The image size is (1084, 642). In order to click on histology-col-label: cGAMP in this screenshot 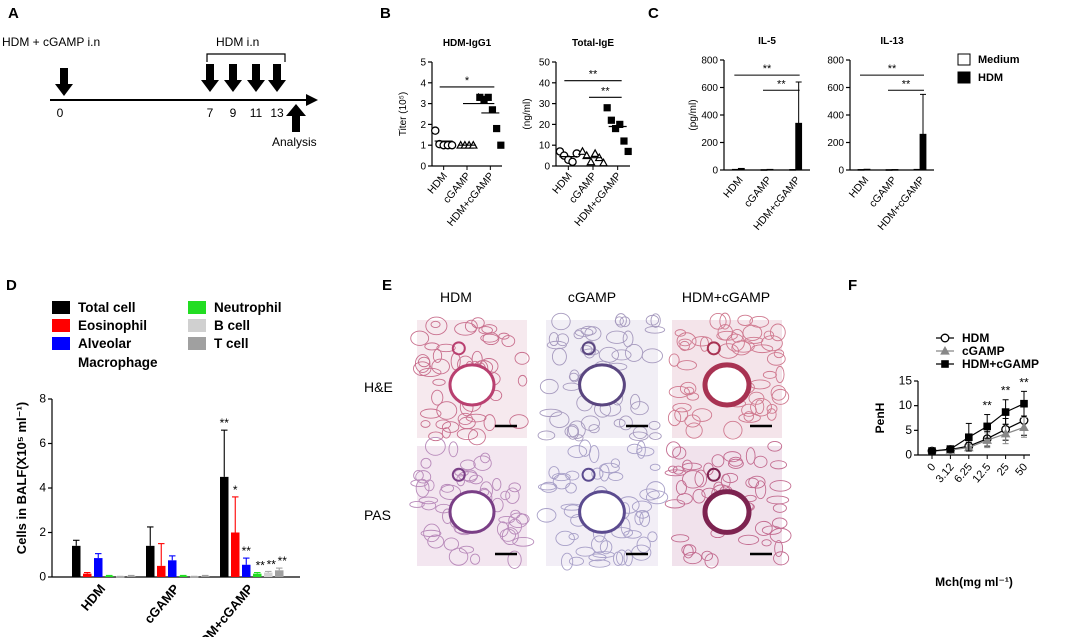, I will do `click(592, 297)`.